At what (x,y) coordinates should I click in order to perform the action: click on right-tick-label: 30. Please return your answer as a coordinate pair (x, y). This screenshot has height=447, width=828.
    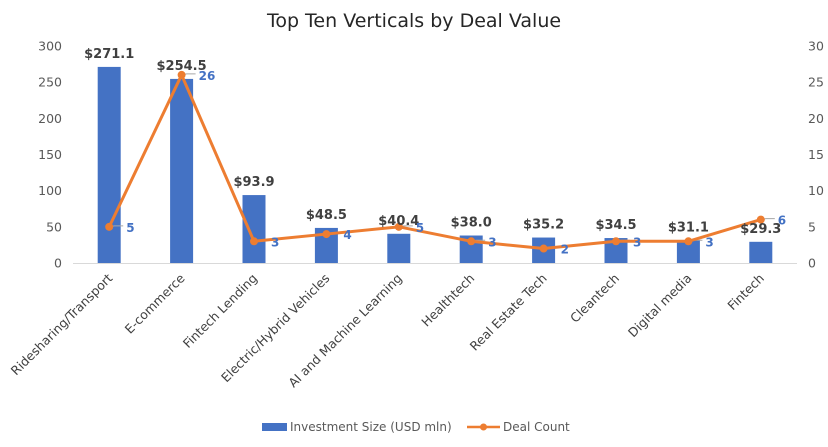
    Looking at the image, I should click on (816, 46).